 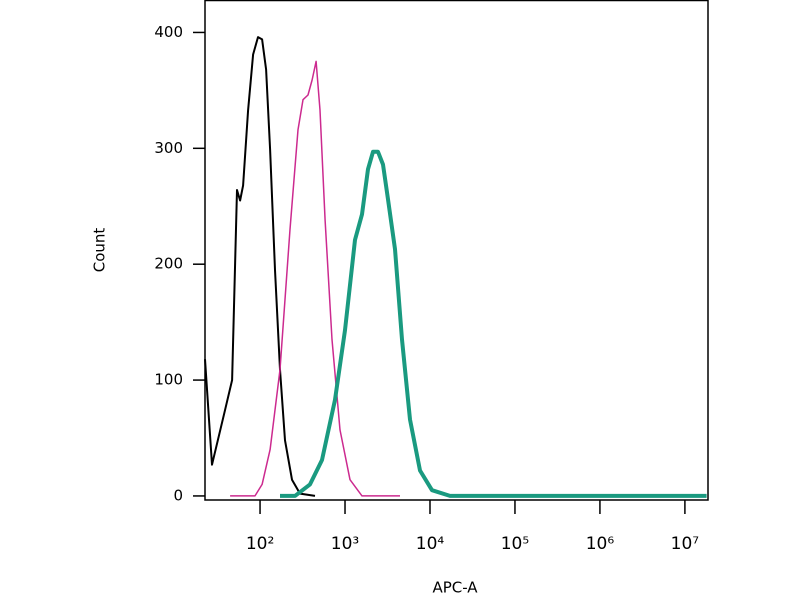 What do you see at coordinates (685, 544) in the screenshot?
I see `x-tick-label: 10⁷` at bounding box center [685, 544].